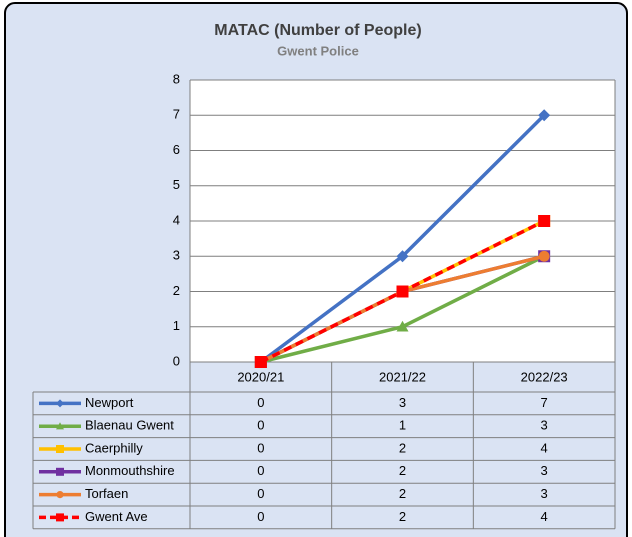 This screenshot has width=632, height=537. I want to click on y-tick-label: 8, so click(176, 78).